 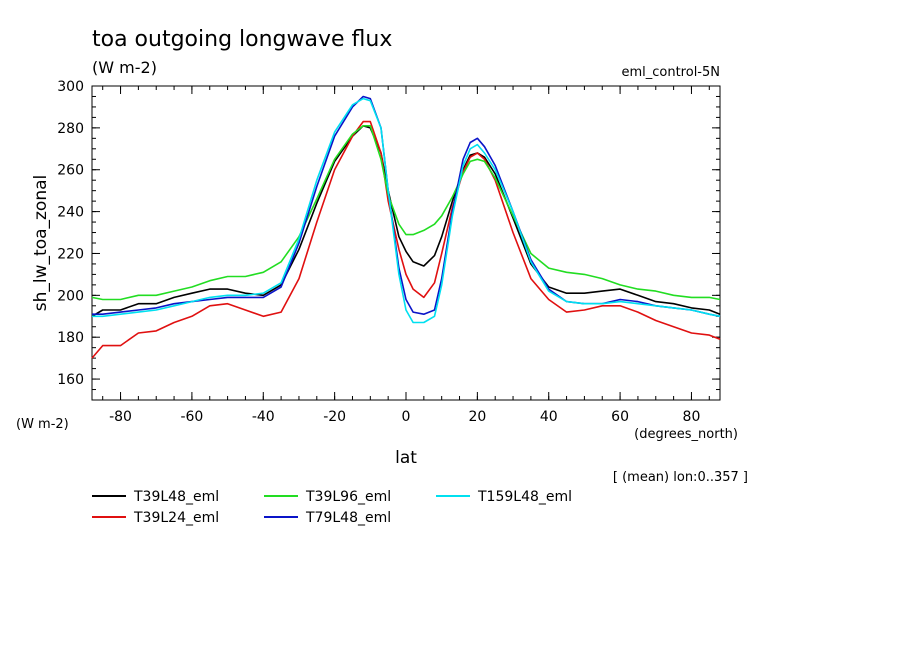 I want to click on y-tick-label: 240, so click(x=70, y=213).